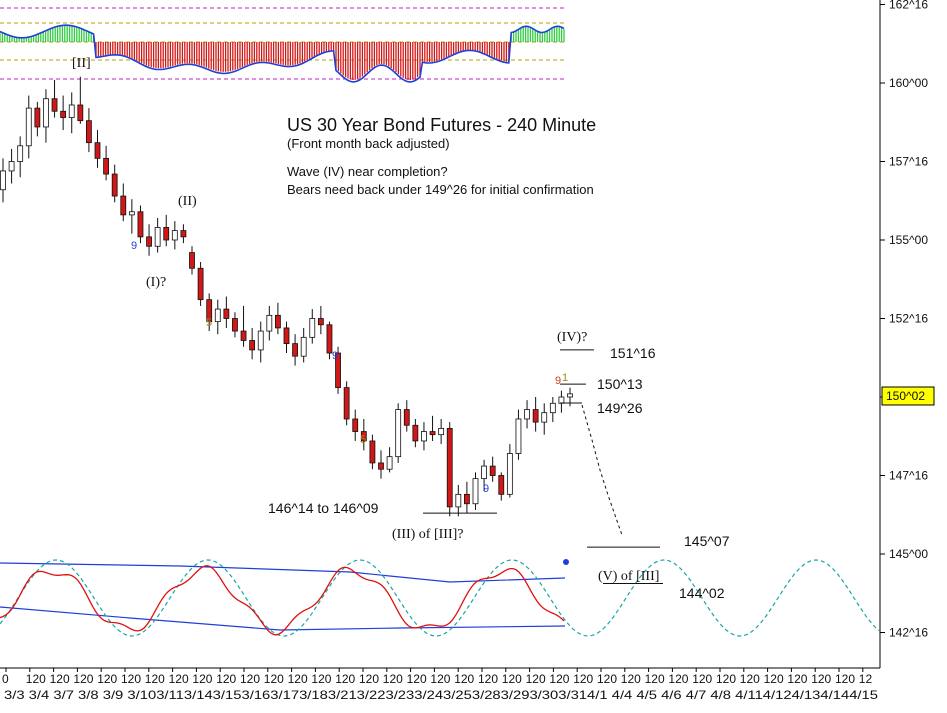 This screenshot has width=947, height=713. What do you see at coordinates (620, 384) in the screenshot?
I see `price-level-label: 150^13` at bounding box center [620, 384].